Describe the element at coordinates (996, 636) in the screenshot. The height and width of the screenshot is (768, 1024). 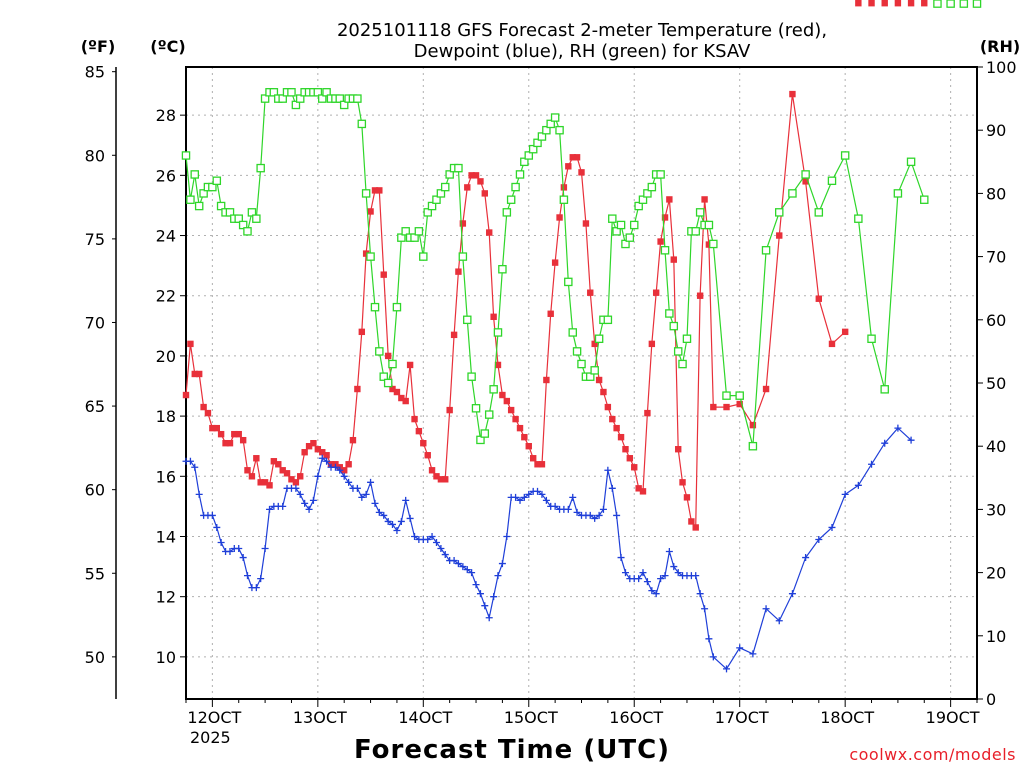
I see `rh-tick-label: 10` at that location.